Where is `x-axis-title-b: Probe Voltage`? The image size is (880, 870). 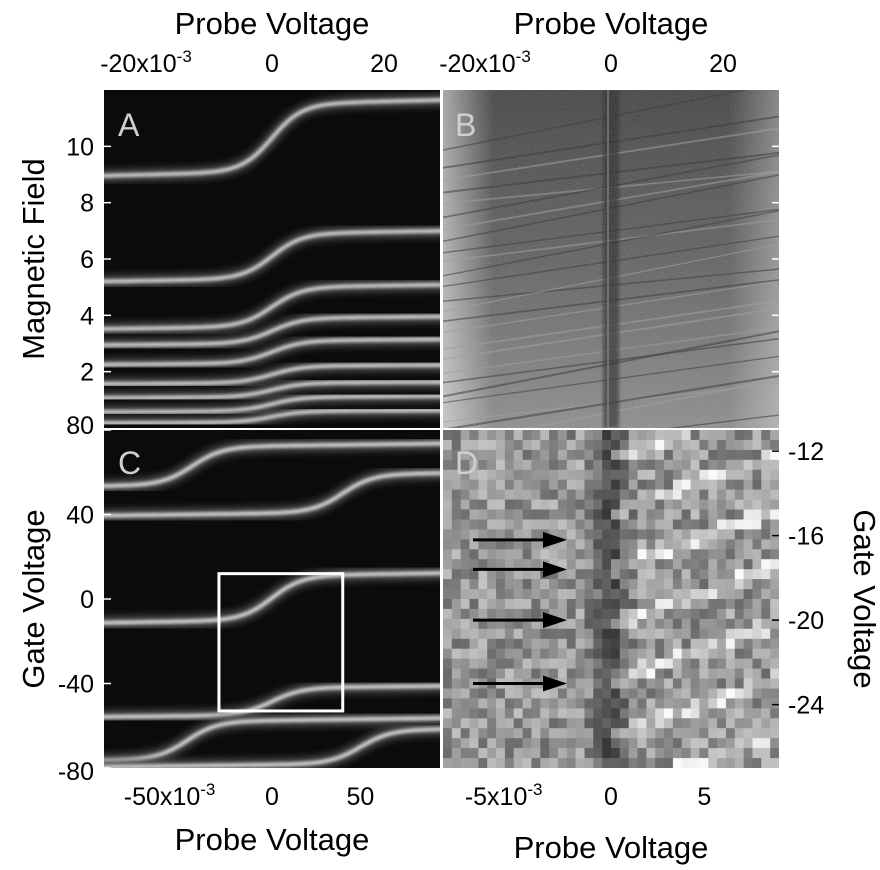 x-axis-title-b: Probe Voltage is located at coordinates (611, 23).